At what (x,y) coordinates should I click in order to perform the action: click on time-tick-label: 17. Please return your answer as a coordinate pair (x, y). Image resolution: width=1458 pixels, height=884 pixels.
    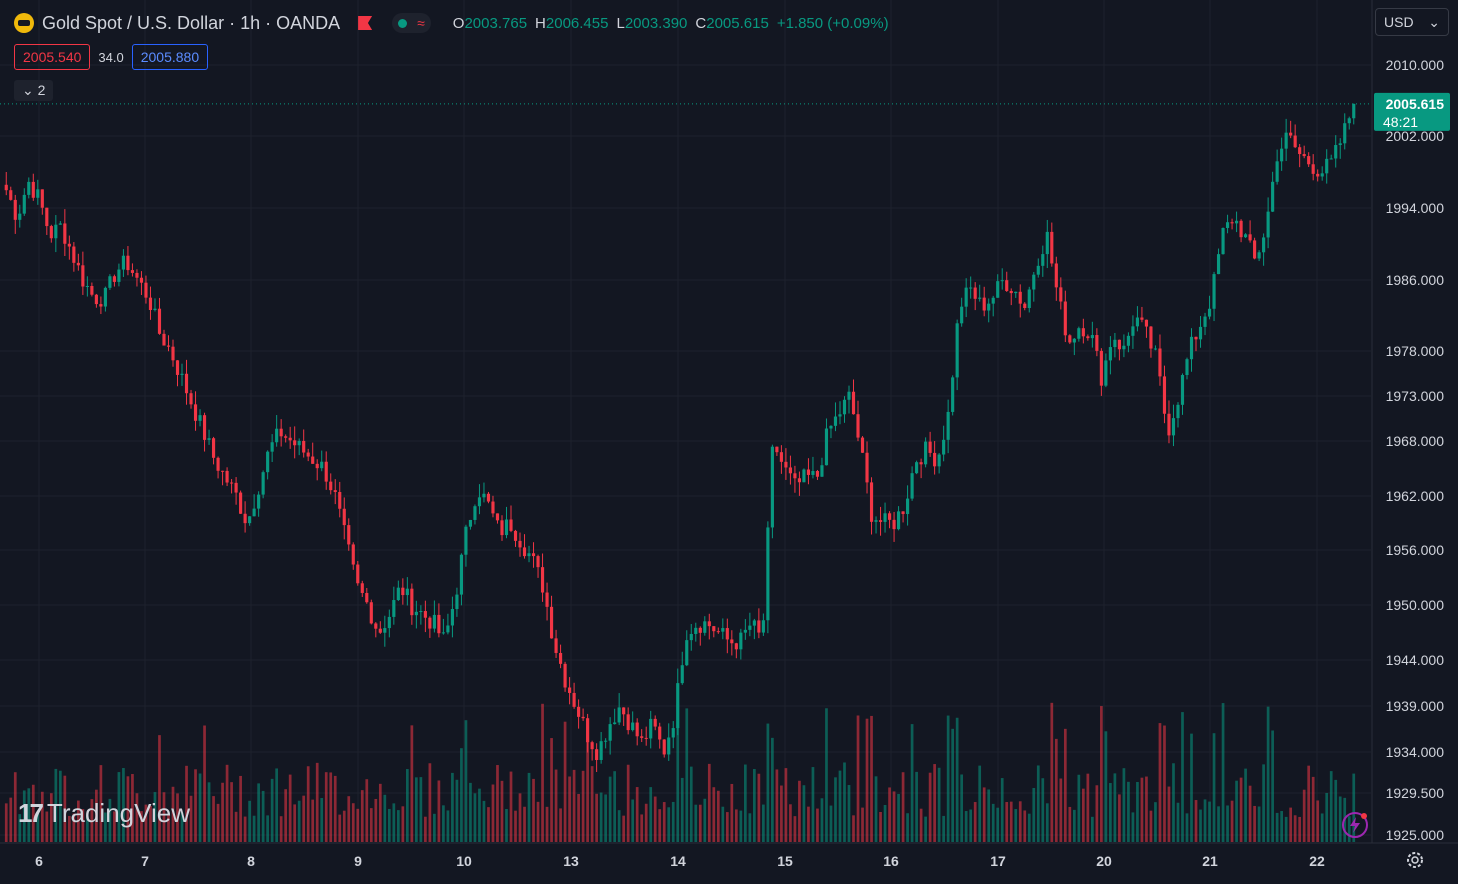
    Looking at the image, I should click on (998, 861).